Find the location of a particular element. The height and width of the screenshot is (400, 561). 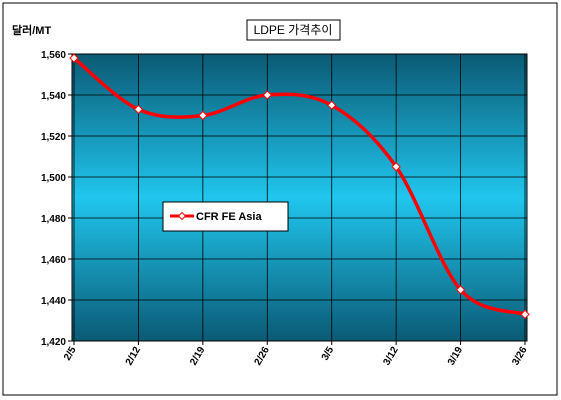

chart-title: LDPE 가격추이 is located at coordinates (293, 30).